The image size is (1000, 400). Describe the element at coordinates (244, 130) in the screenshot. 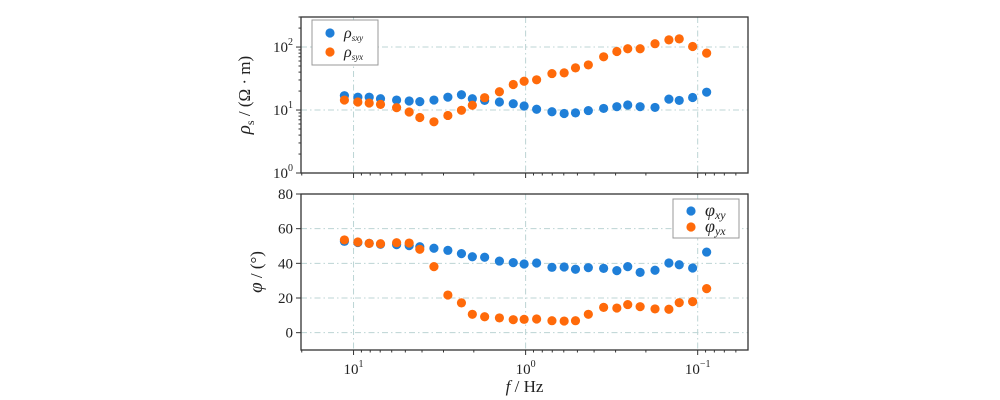

I see `y-label-symbol: ρ` at that location.